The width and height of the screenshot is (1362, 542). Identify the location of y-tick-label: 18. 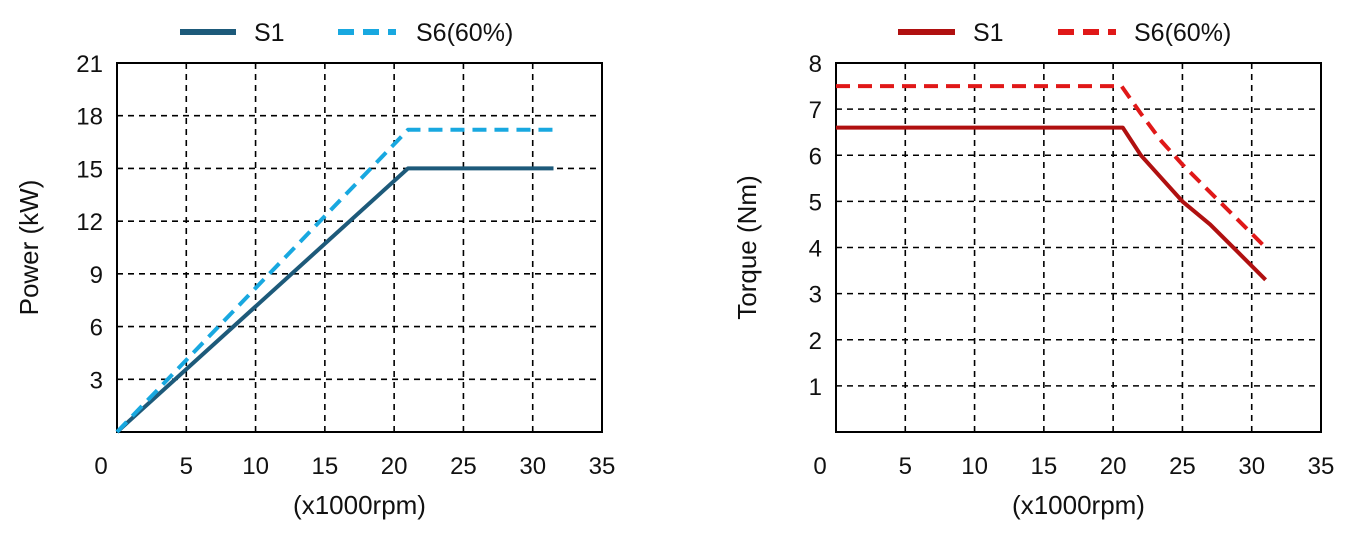
(89, 117).